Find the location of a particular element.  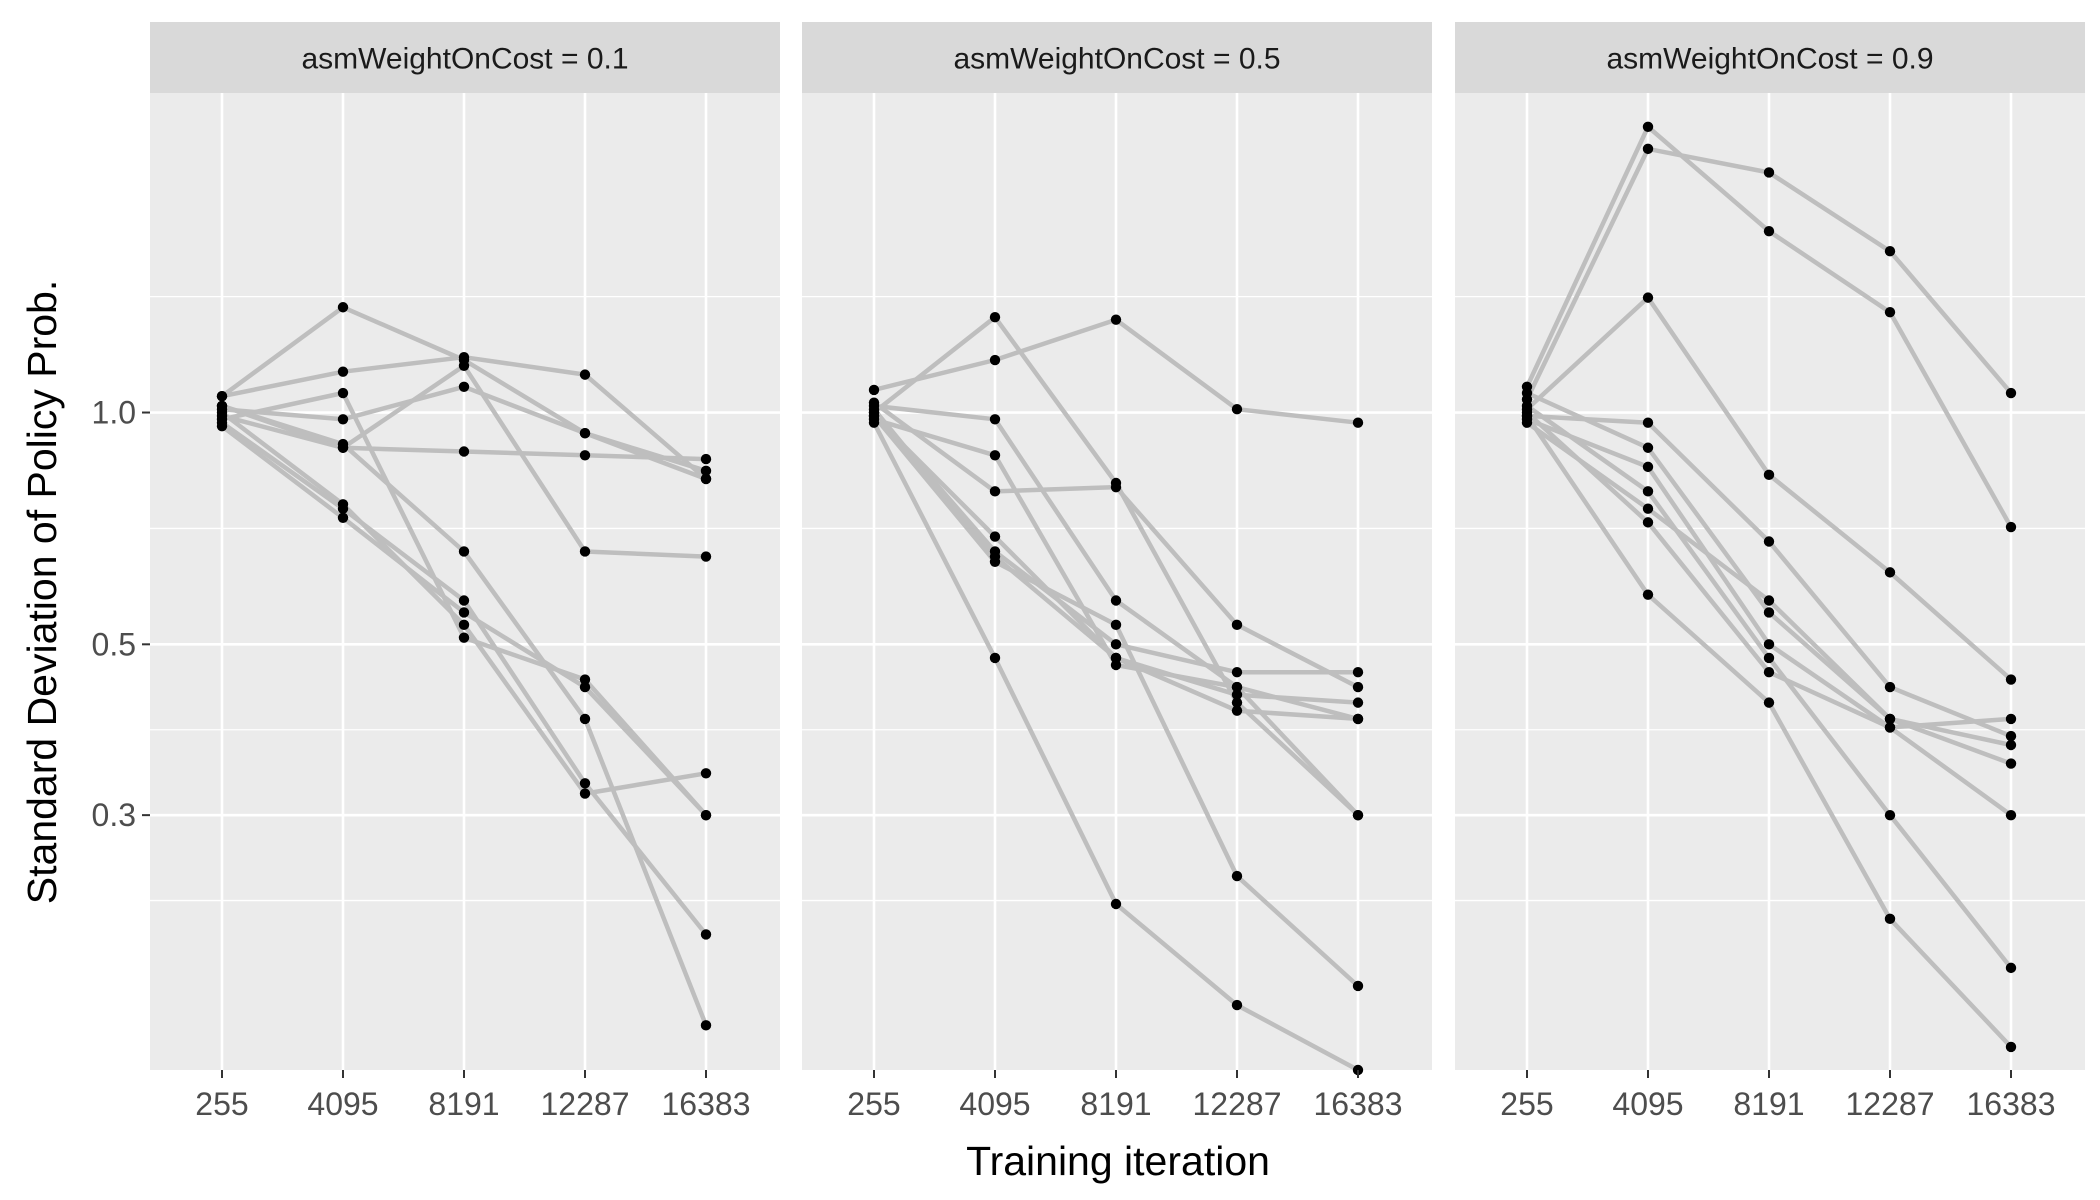

y-tick-label: 0.5 is located at coordinates (114, 644).